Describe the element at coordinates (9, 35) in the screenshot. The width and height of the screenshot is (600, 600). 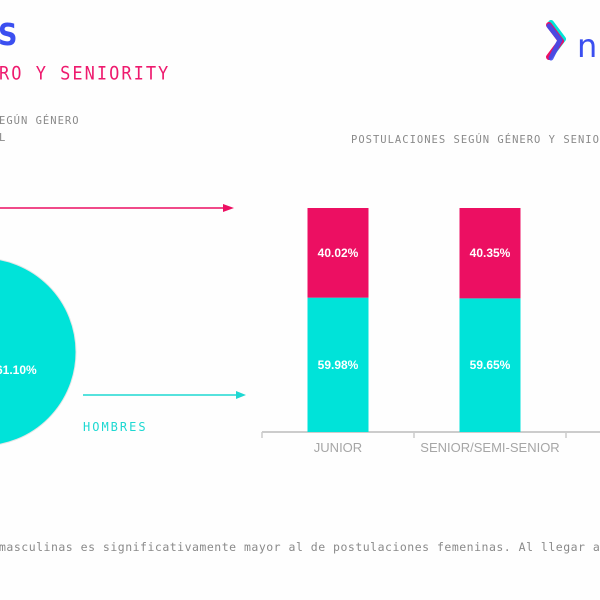
I see `page-title: S` at that location.